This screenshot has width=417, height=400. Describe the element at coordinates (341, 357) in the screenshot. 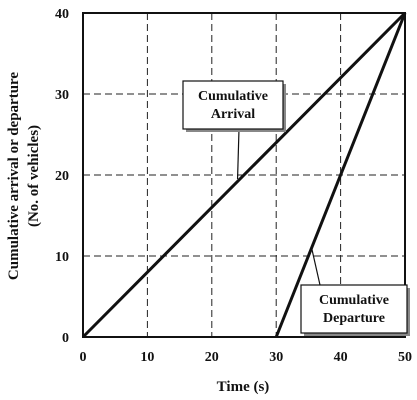

I see `x-tick-label: 40` at that location.